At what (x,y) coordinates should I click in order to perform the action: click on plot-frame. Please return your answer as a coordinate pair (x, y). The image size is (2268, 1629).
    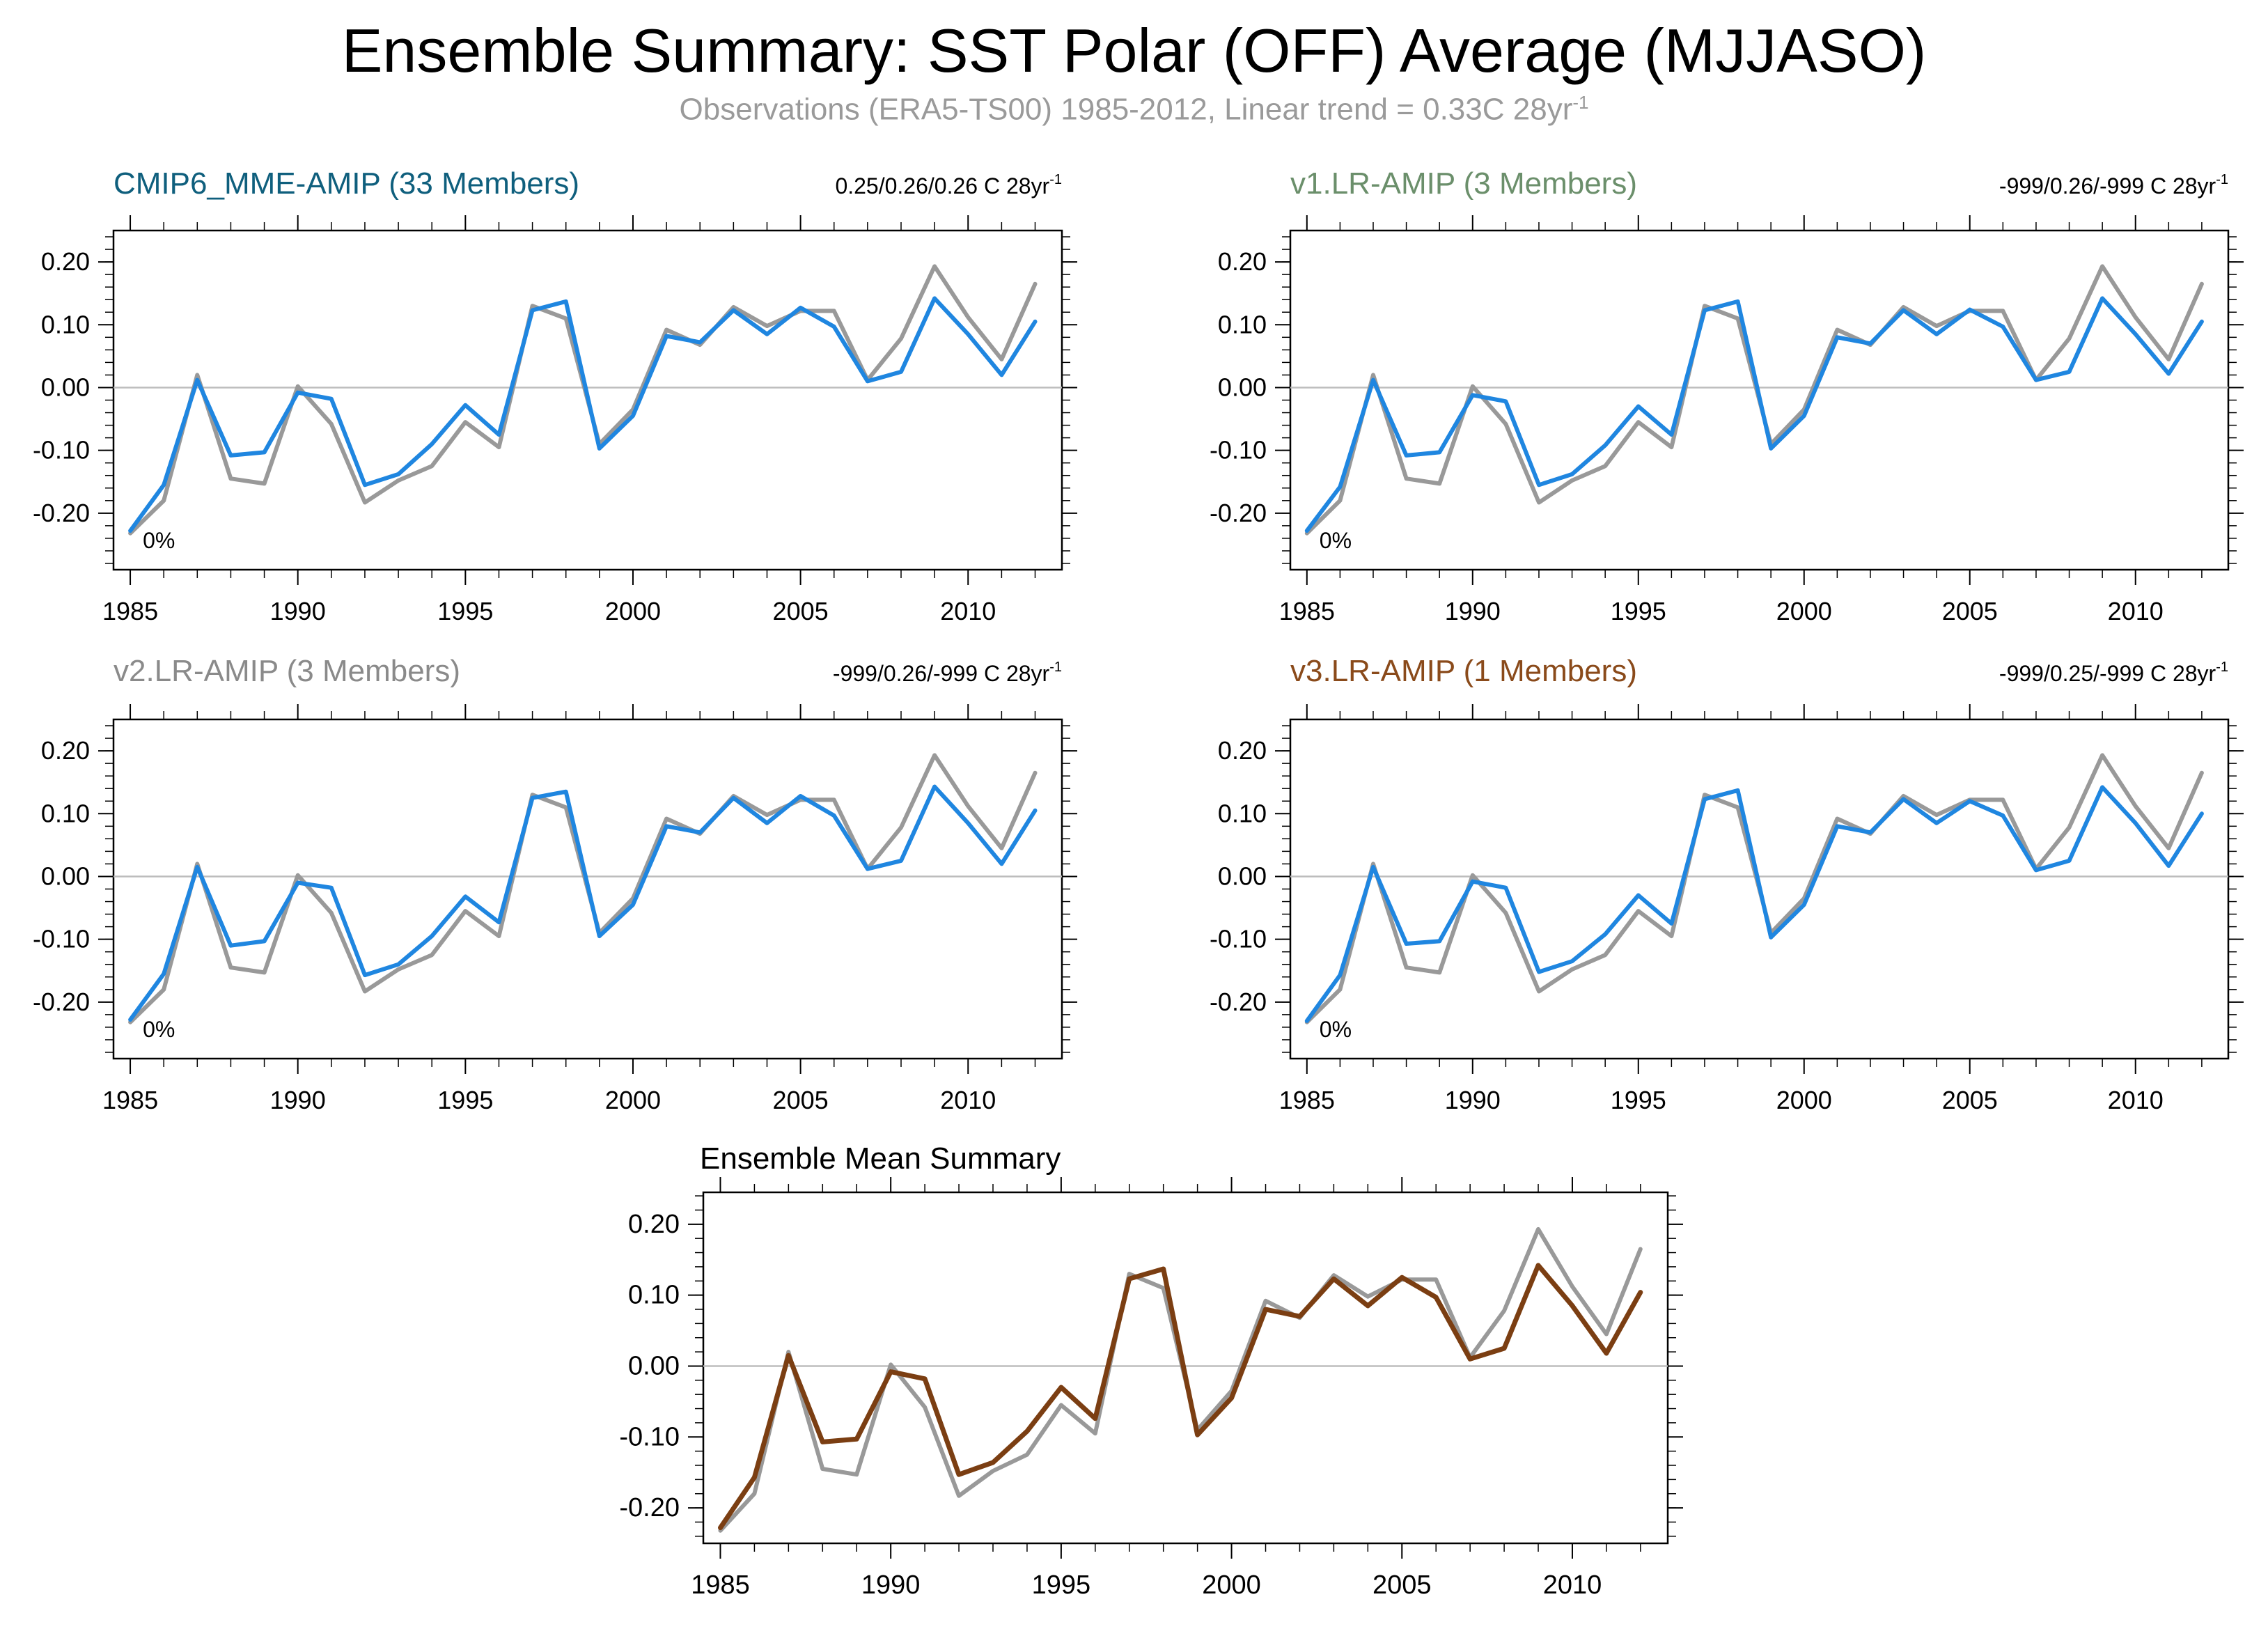
    Looking at the image, I should click on (1185, 1368).